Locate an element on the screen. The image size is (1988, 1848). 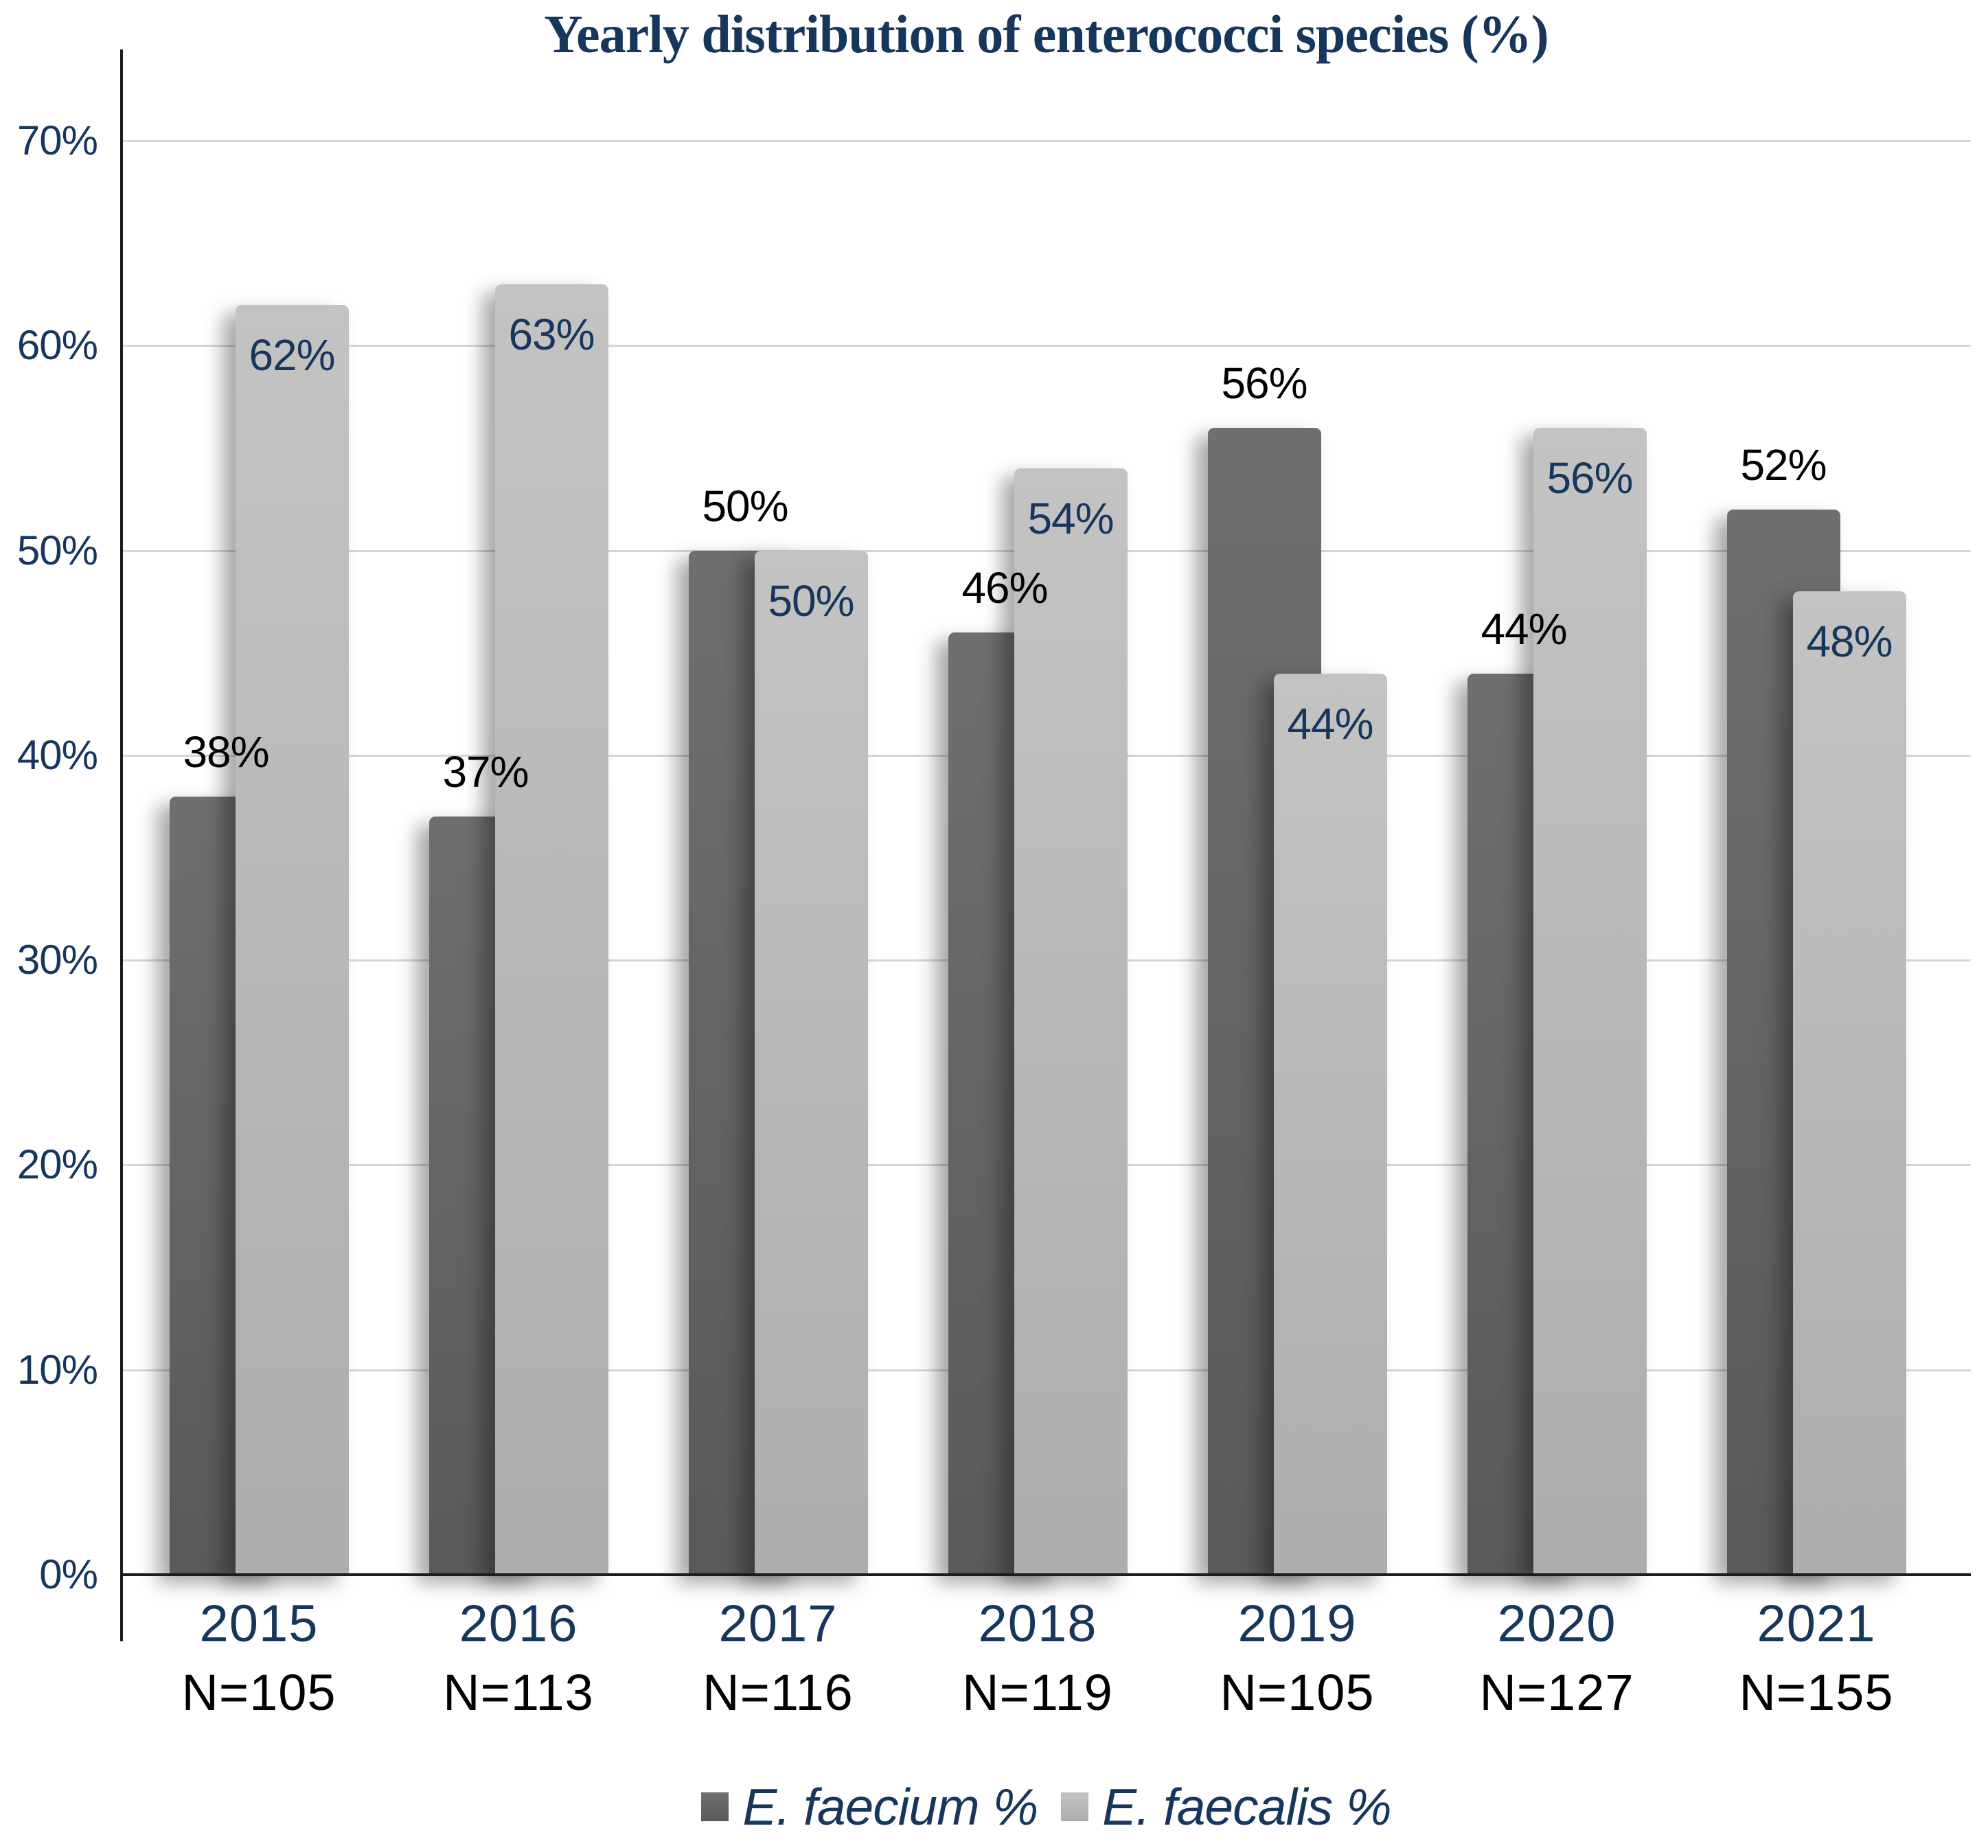
value-label-e-faecalis-2018: 54% is located at coordinates (1070, 519).